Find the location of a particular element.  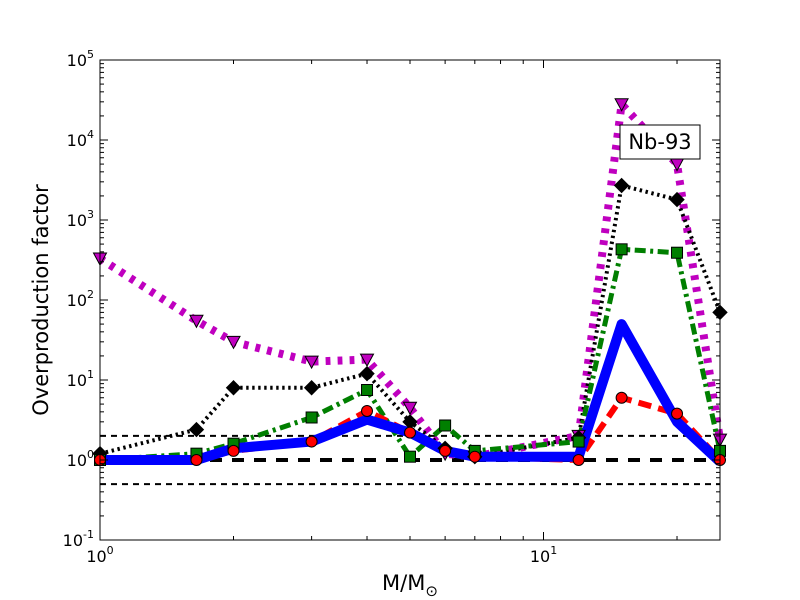

y-tick-label: 10⁴ is located at coordinates (80, 139).